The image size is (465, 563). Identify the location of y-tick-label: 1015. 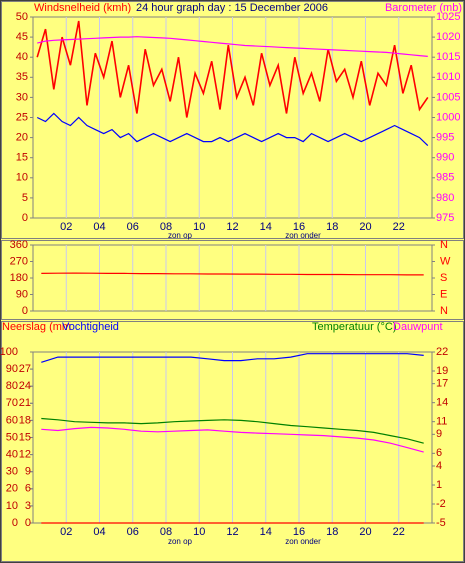
(448, 57).